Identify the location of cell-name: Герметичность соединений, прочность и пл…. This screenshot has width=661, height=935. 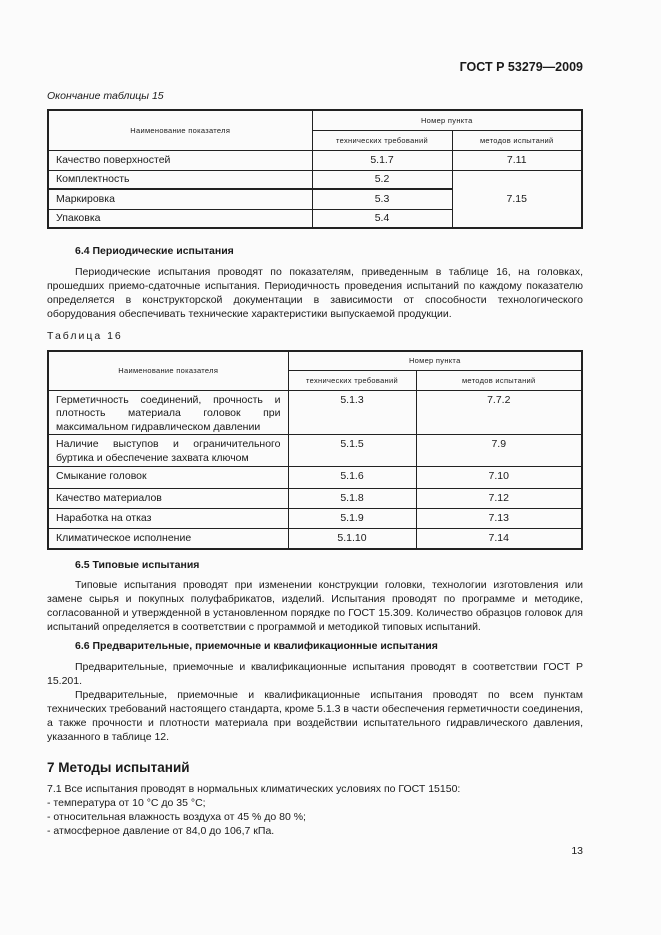
(168, 412).